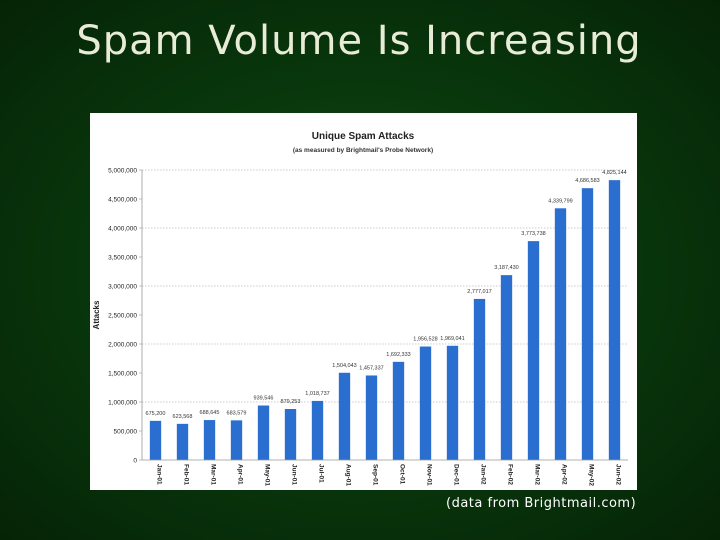 The height and width of the screenshot is (540, 720). I want to click on value-label: 4,825,144, so click(614, 173).